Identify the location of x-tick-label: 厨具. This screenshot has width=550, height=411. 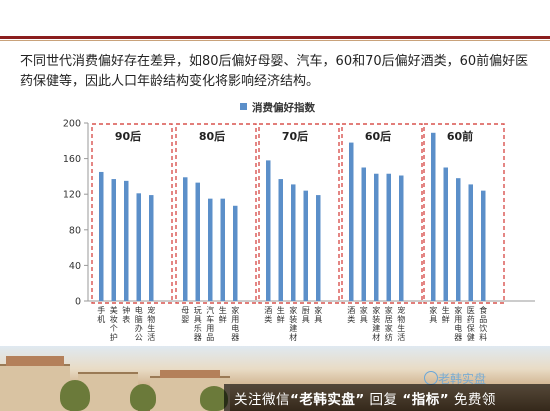
(306, 315).